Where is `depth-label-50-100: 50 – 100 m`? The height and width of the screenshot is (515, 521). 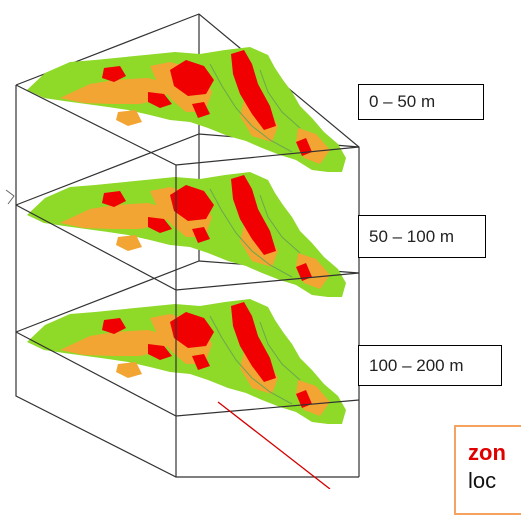 depth-label-50-100: 50 – 100 m is located at coordinates (422, 236).